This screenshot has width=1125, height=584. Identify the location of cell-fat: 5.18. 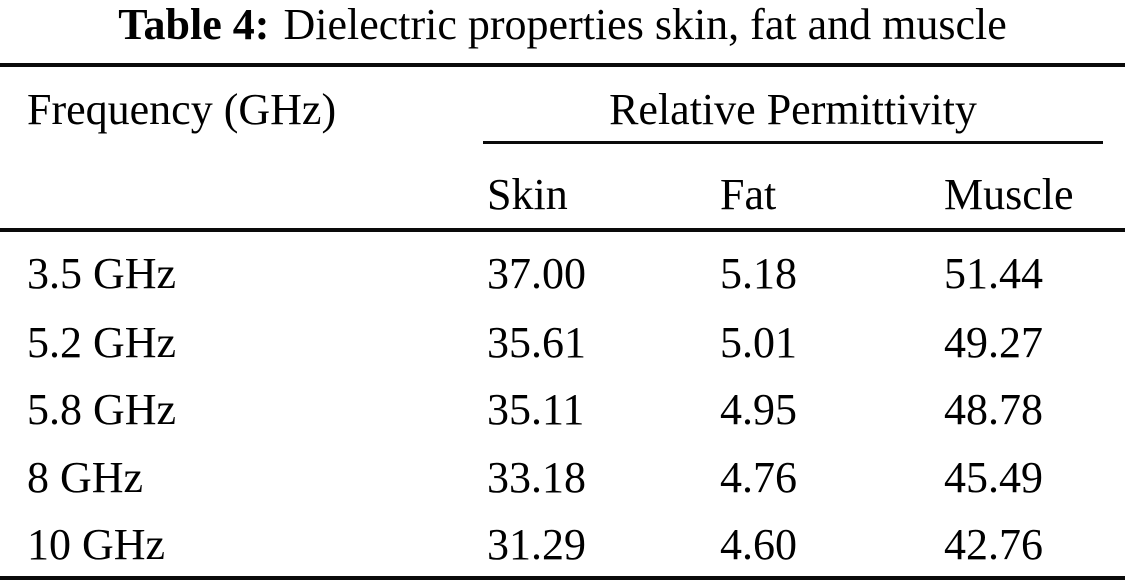
(758, 273).